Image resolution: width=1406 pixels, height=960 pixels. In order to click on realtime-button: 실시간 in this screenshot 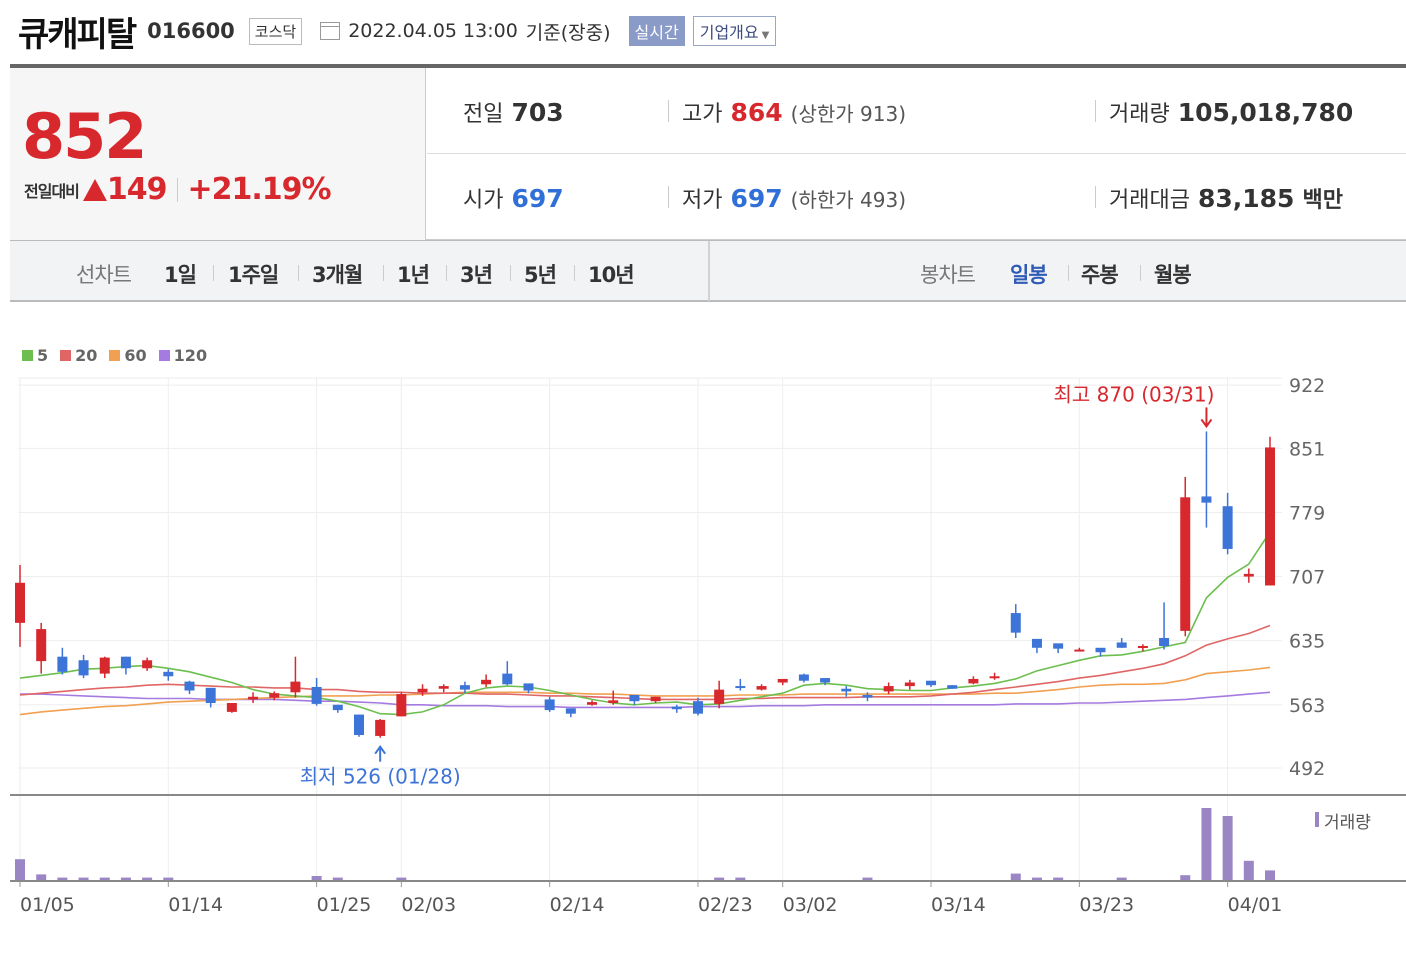, I will do `click(656, 31)`.